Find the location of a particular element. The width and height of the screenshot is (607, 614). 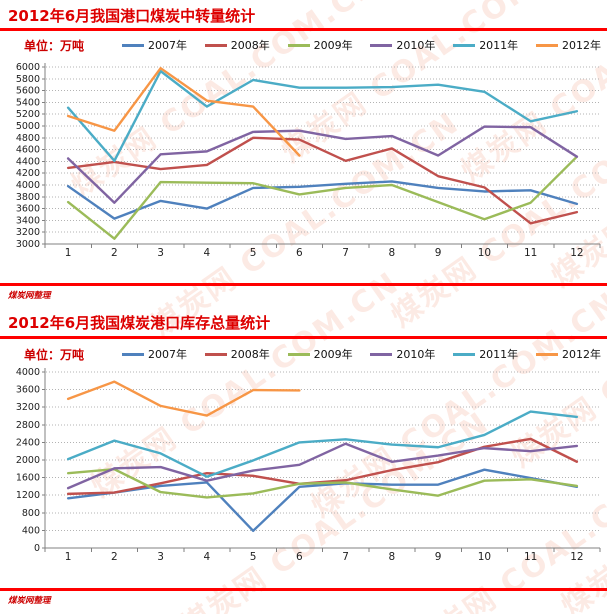

y-axis-tick-label: 5000 is located at coordinates (28, 126).